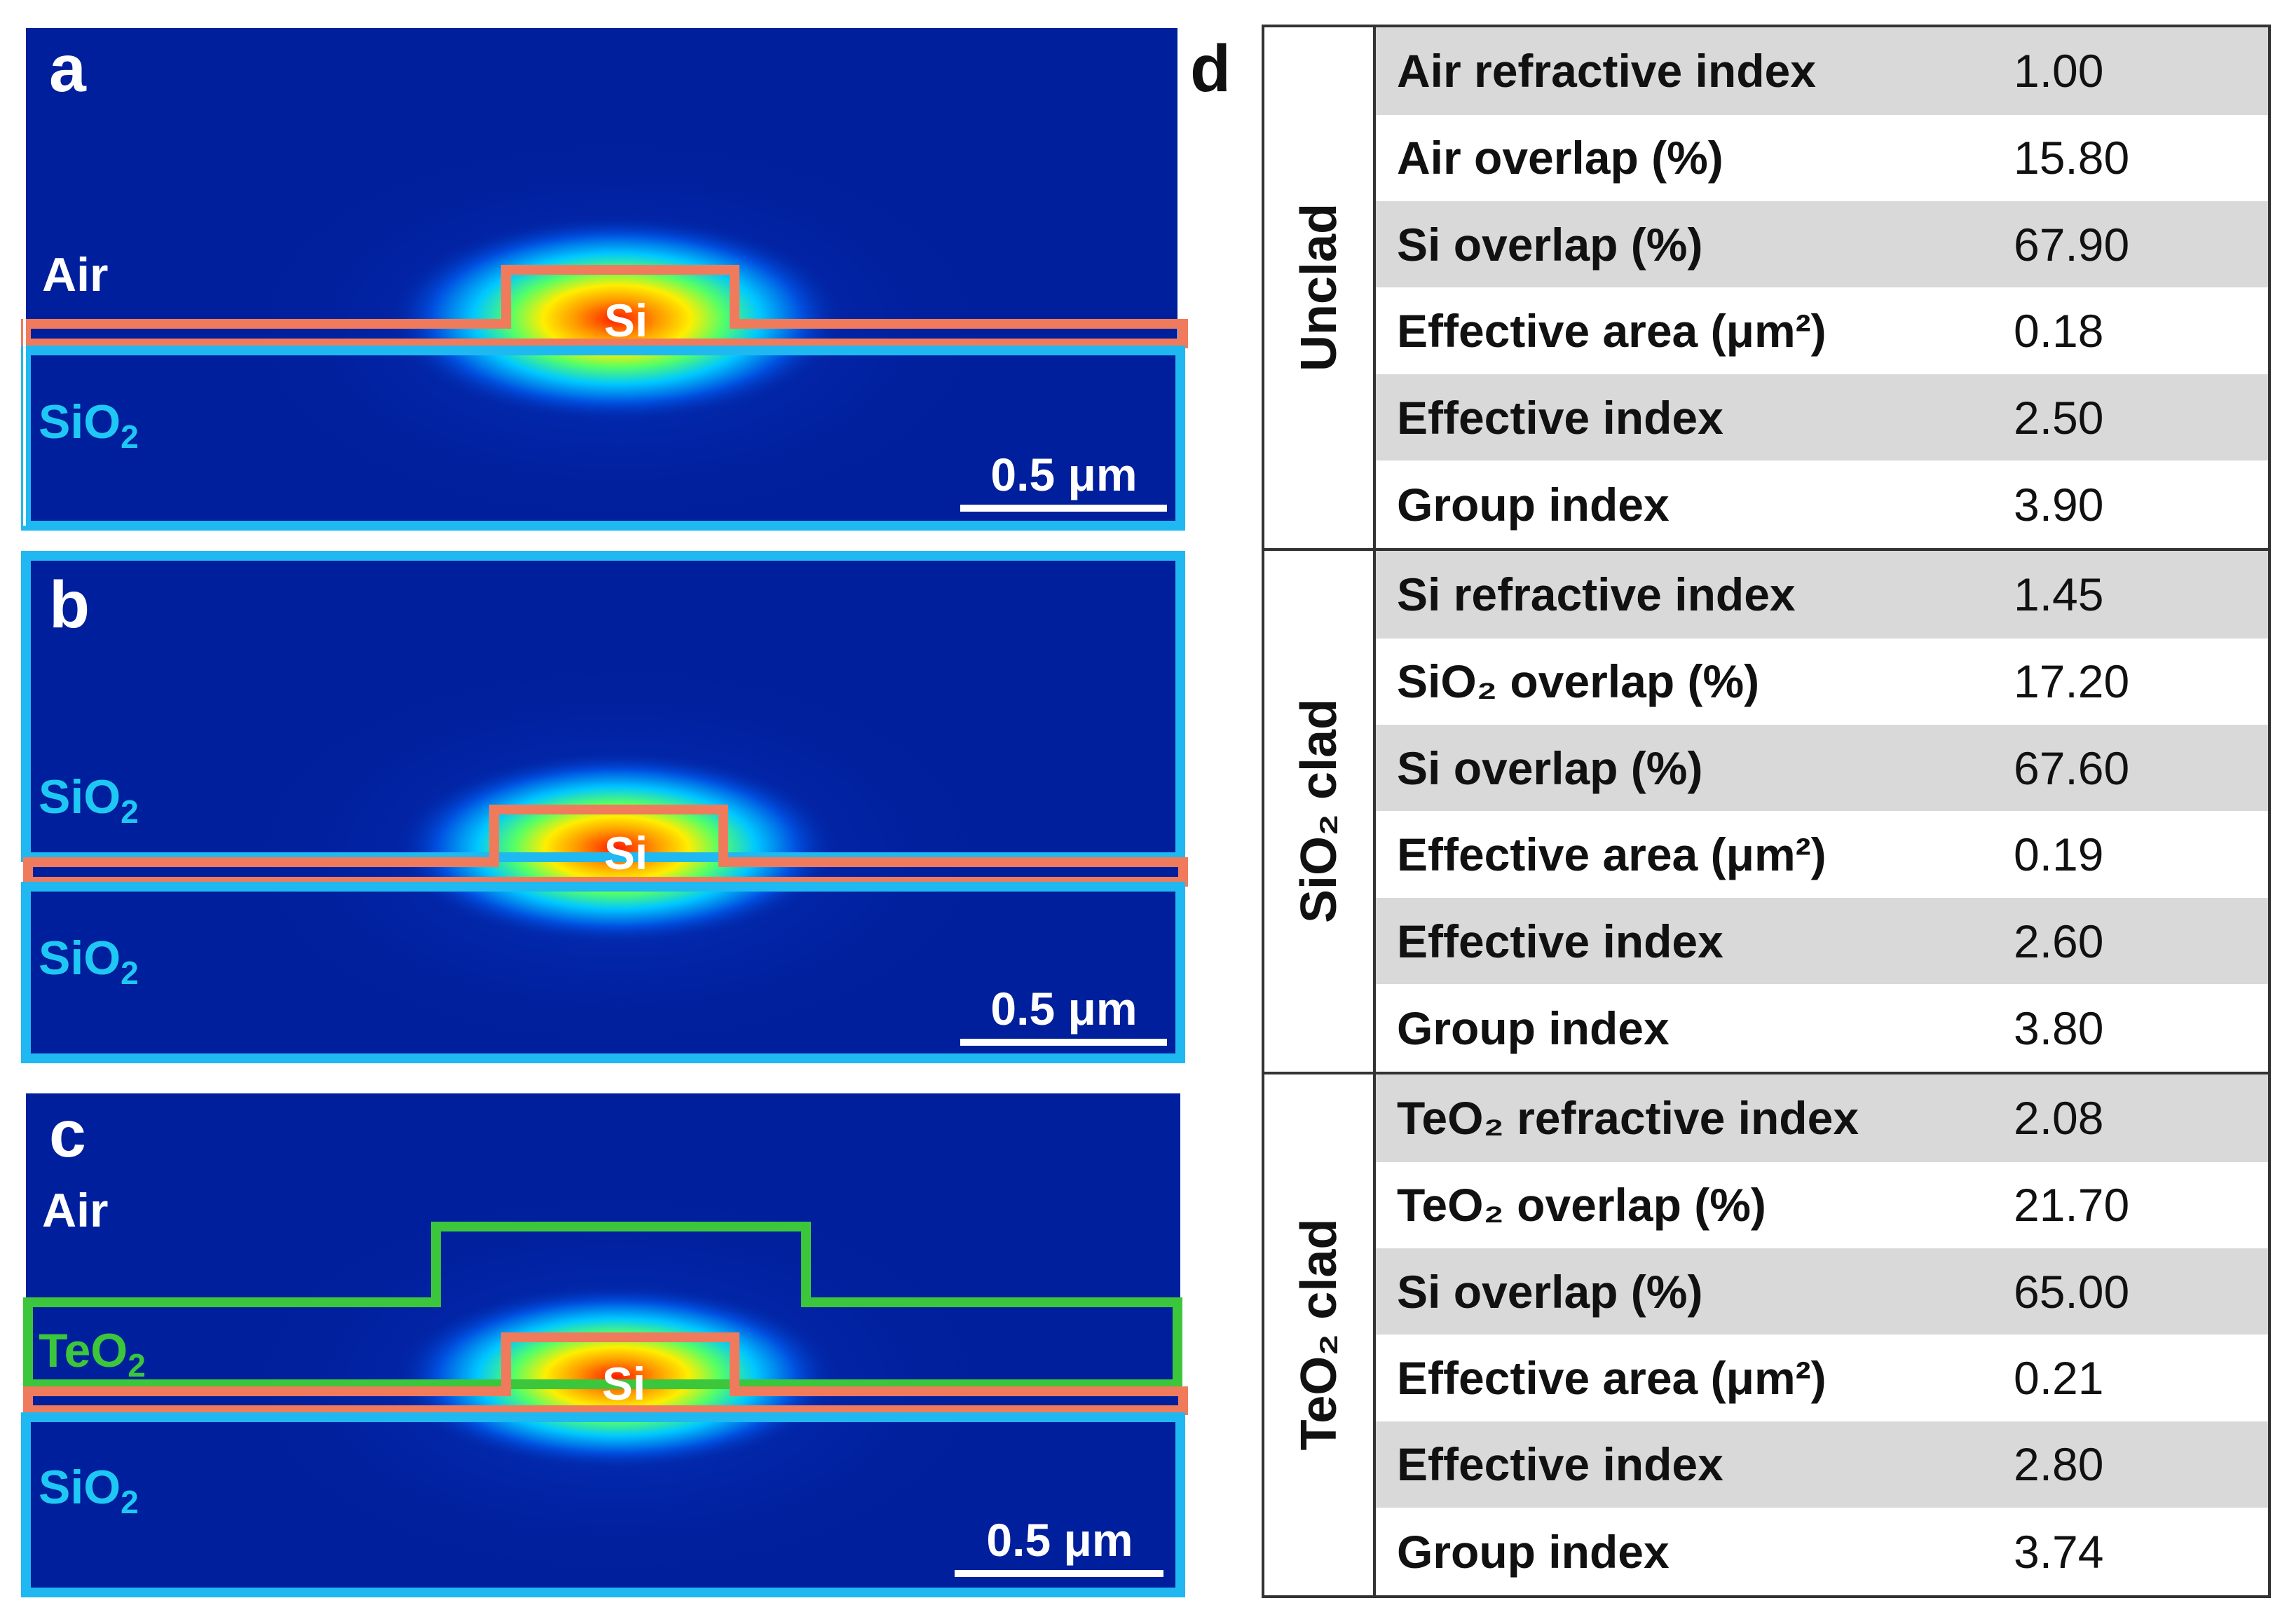  Describe the element at coordinates (2142, 244) in the screenshot. I see `row-value: 67.90` at that location.